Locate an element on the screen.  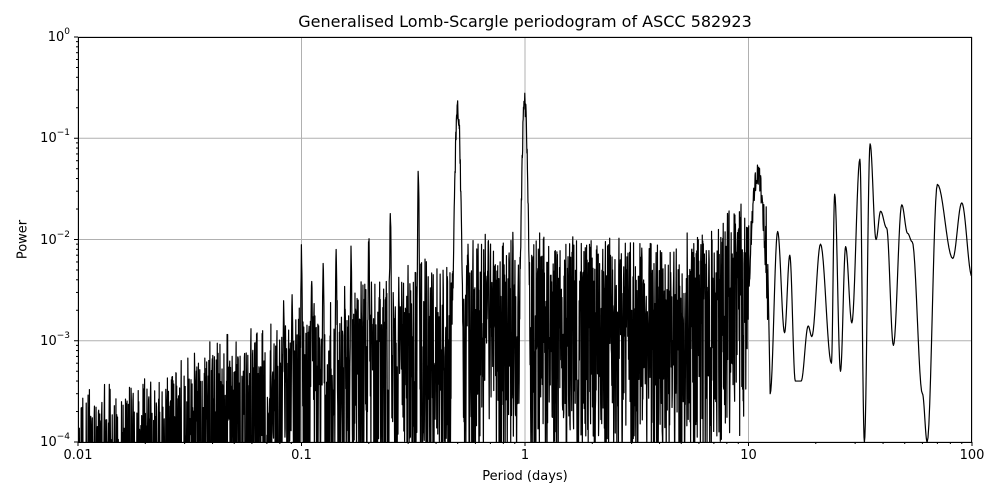
y-tick-label: 10⁰ is located at coordinates (58, 36).